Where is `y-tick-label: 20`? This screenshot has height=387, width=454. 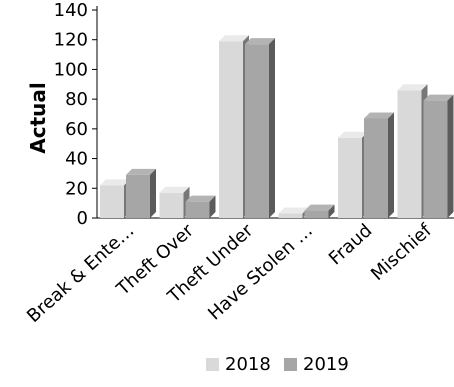 y-tick-label: 20 is located at coordinates (76, 188).